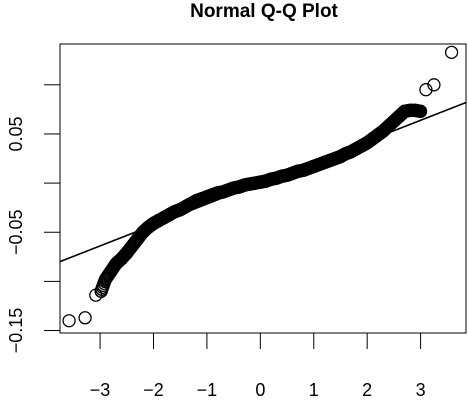 This screenshot has width=468, height=400. I want to click on x-tick-label: 1, so click(314, 390).